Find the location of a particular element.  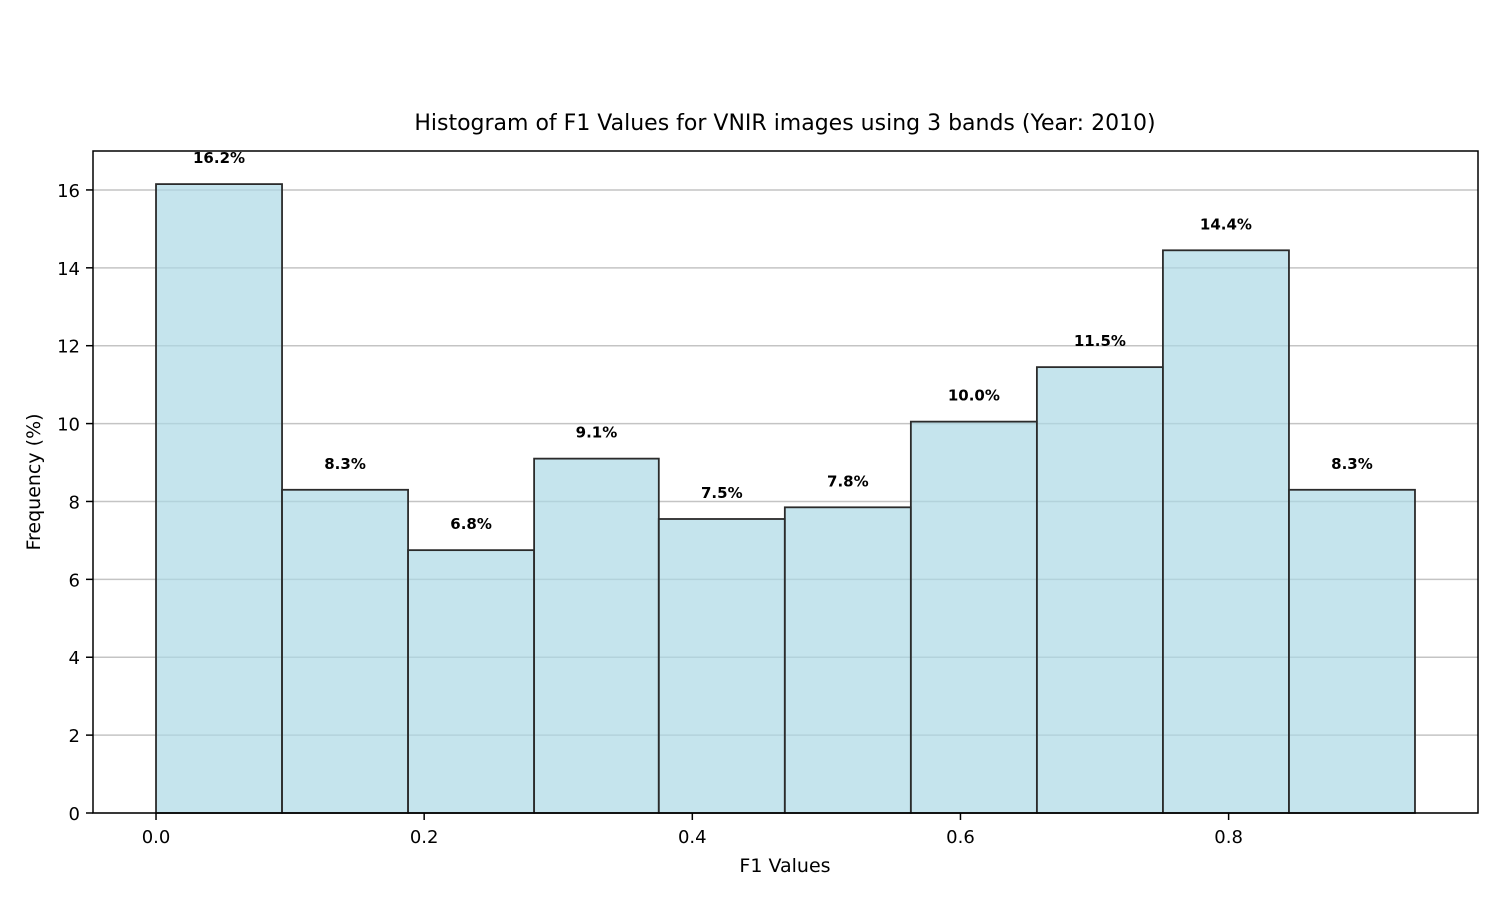

y-tick-label: 6 is located at coordinates (74, 580).